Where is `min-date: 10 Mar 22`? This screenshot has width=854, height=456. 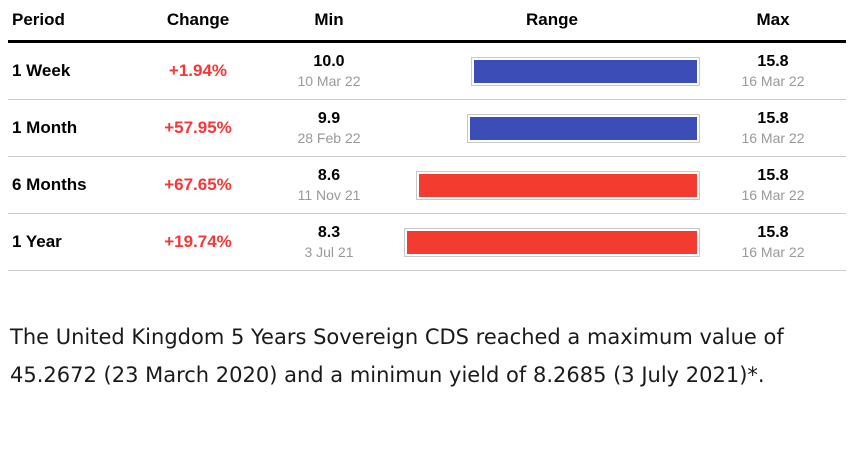
min-date: 10 Mar 22 is located at coordinates (329, 81).